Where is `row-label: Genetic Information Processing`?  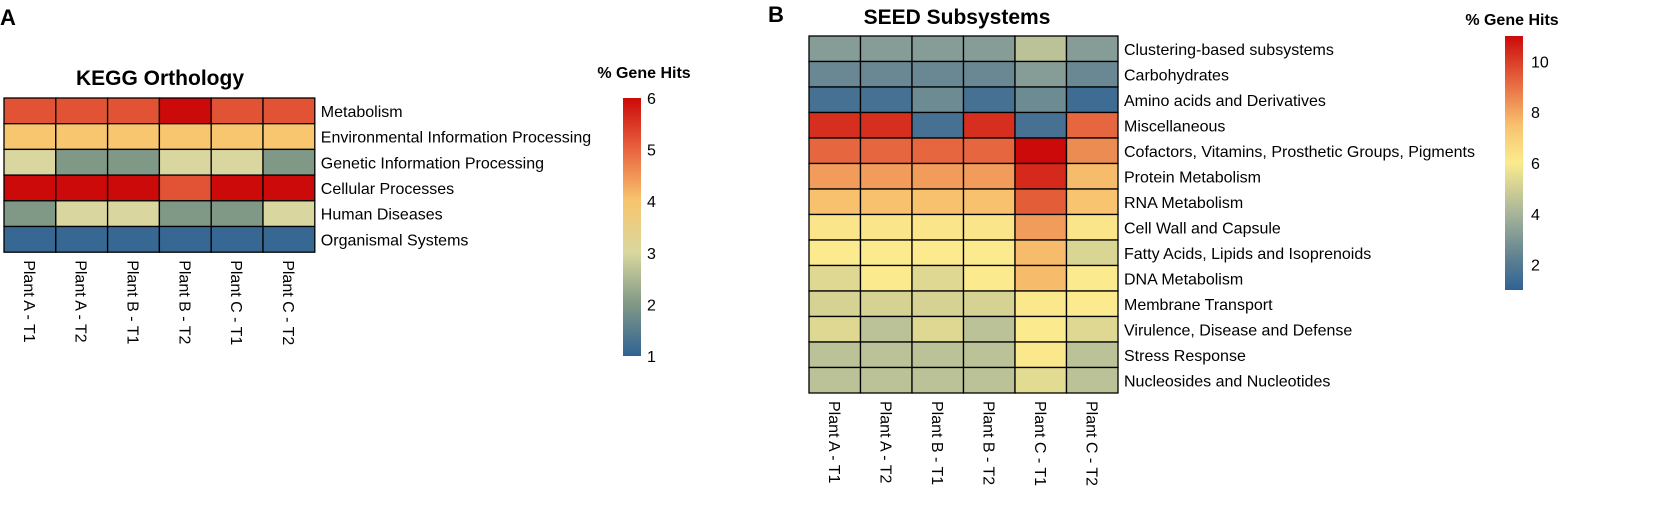 row-label: Genetic Information Processing is located at coordinates (432, 163).